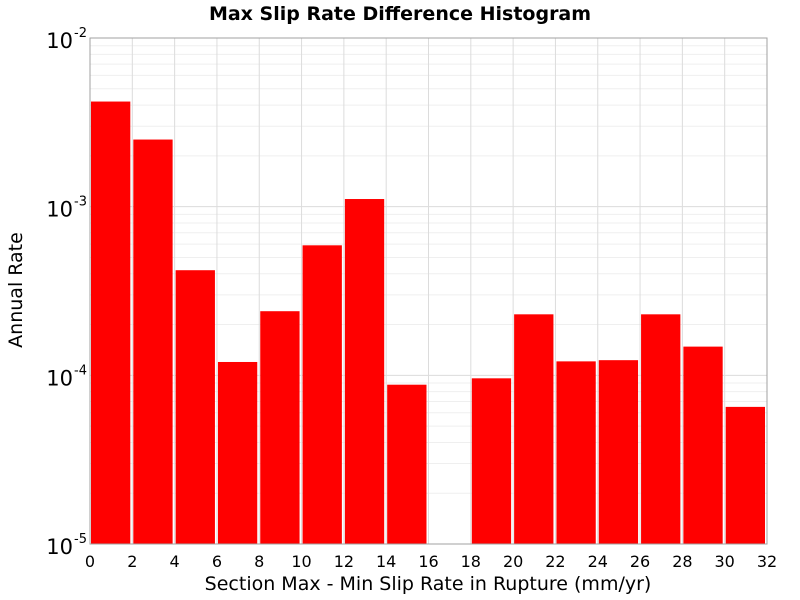  I want to click on x-tick-label: 6, so click(217, 561).